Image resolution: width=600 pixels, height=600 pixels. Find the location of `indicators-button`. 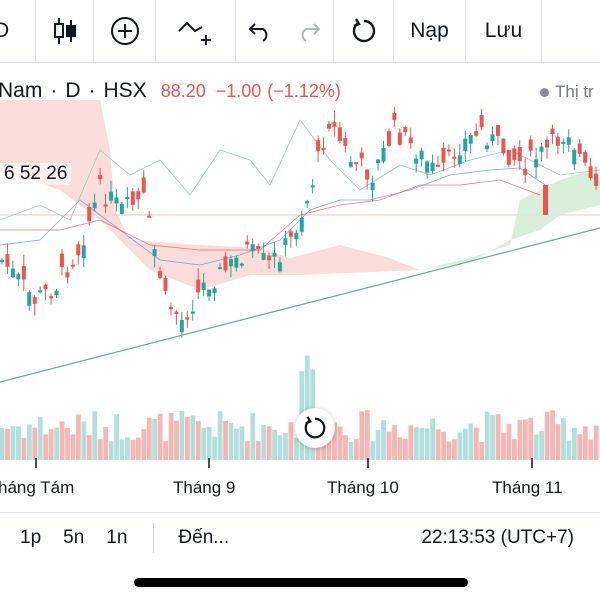

indicators-button is located at coordinates (65, 31).